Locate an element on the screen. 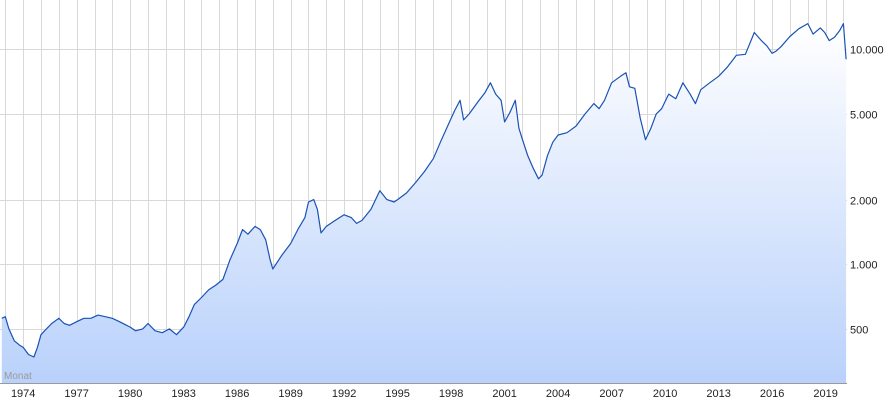 This screenshot has width=889, height=403. x-tick-label: 1974 is located at coordinates (23, 394).